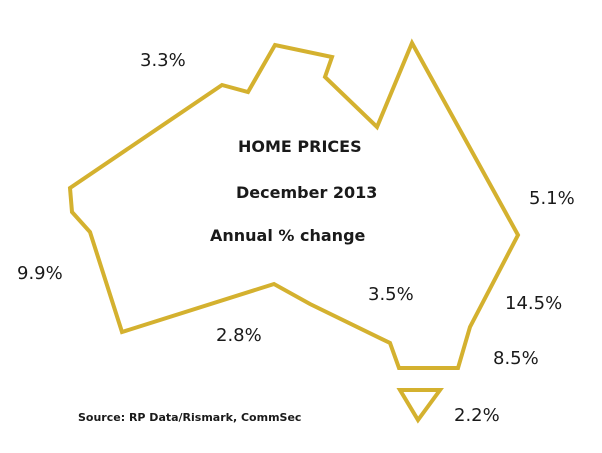  Describe the element at coordinates (391, 294) in the screenshot. I see `value-central: 3.5%` at that location.